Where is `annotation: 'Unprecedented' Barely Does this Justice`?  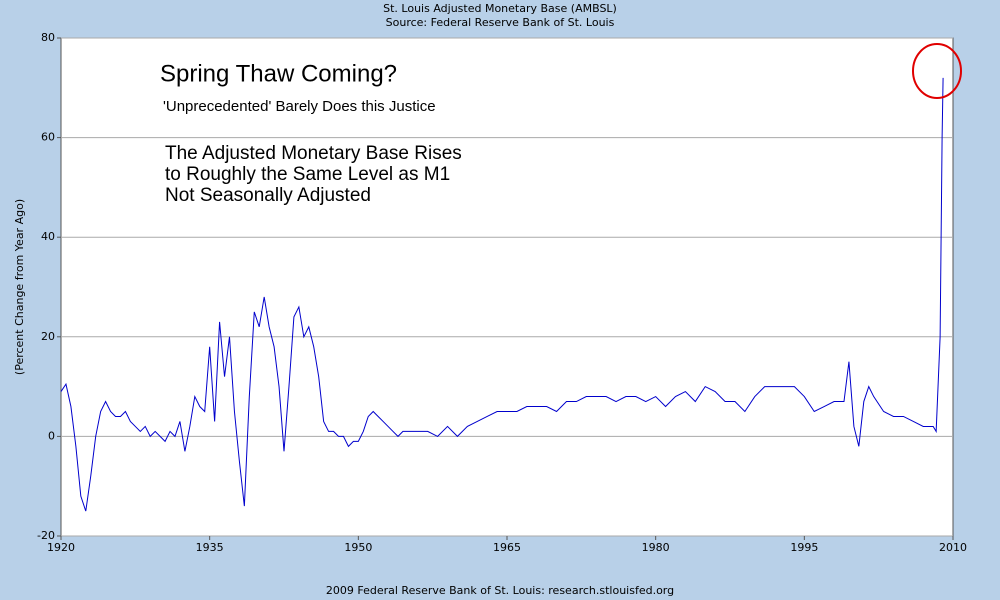
annotation: 'Unprecedented' Barely Does this Justice is located at coordinates (299, 106).